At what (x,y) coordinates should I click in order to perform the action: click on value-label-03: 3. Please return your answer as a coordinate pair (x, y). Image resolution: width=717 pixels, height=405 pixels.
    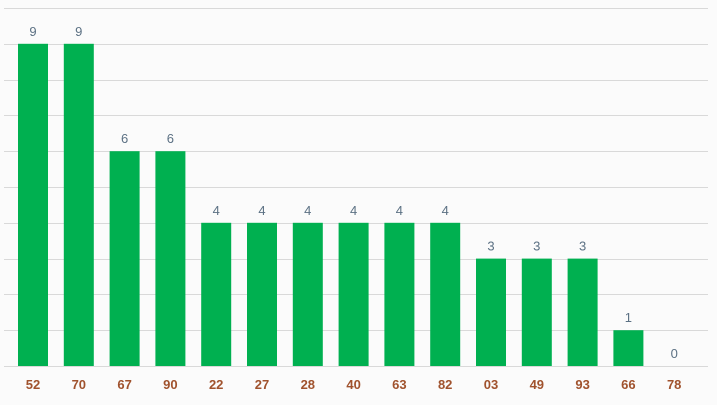
    Looking at the image, I should click on (490, 246).